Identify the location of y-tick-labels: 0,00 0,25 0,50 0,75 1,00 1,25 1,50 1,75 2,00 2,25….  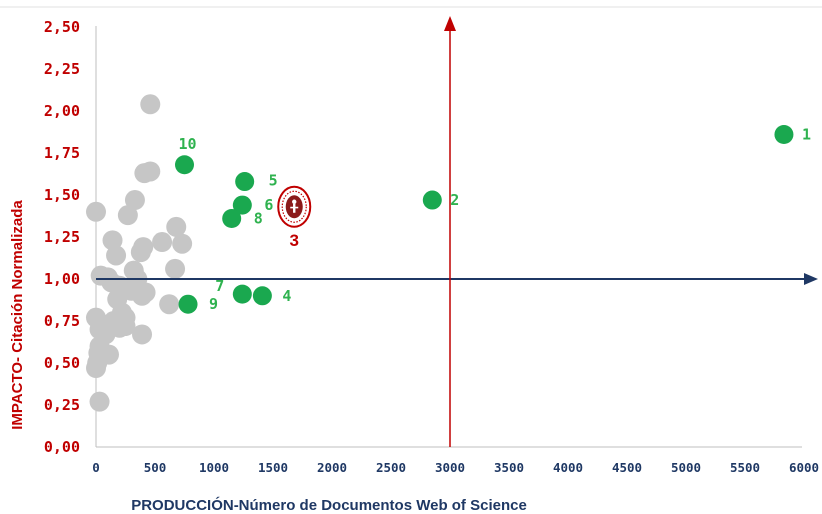
(62, 237).